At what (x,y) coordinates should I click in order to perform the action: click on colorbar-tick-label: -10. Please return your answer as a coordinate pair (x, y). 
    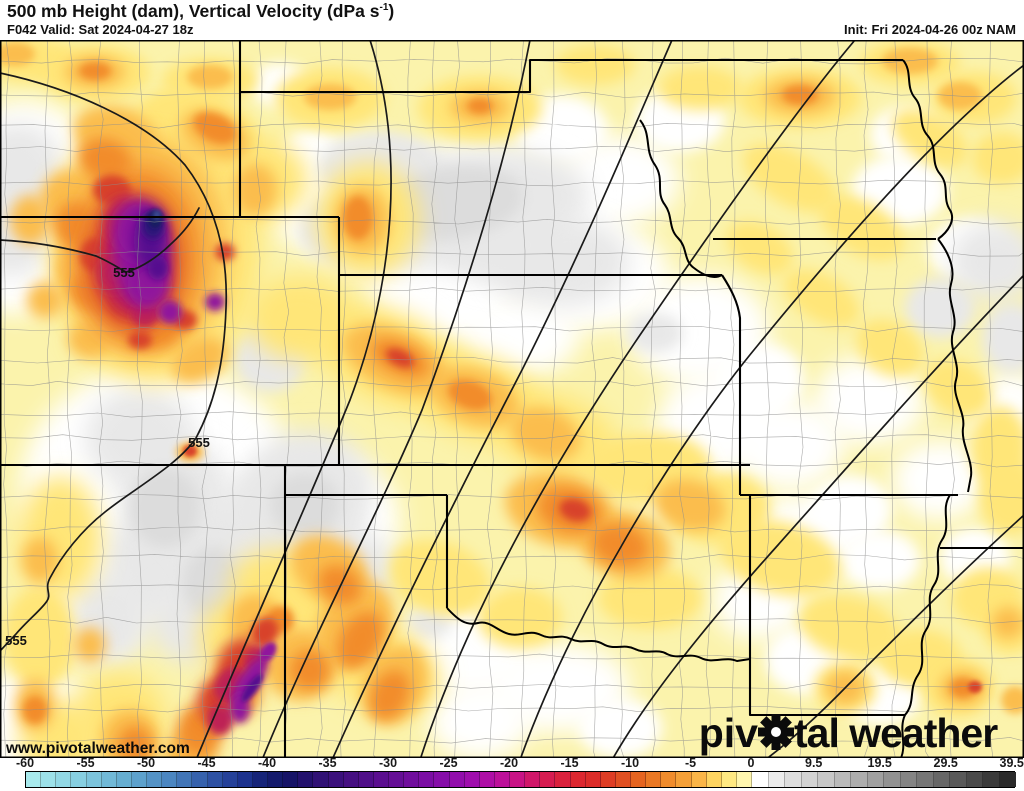
    Looking at the image, I should click on (630, 763).